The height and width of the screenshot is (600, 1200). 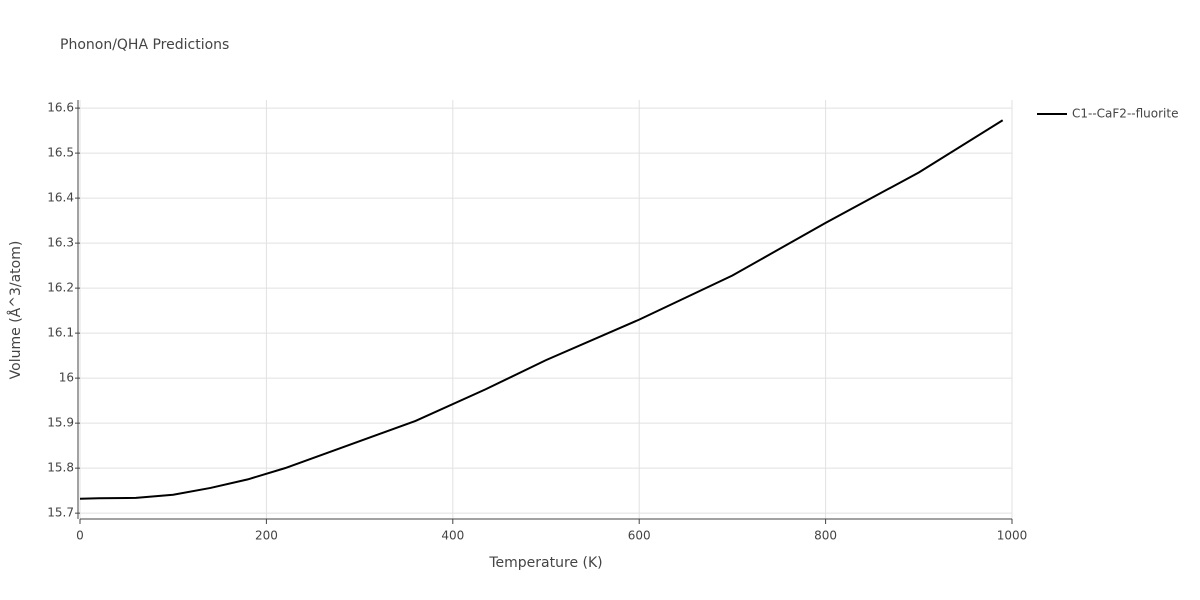 What do you see at coordinates (1012, 536) in the screenshot?
I see `x-tick-label: 1000` at bounding box center [1012, 536].